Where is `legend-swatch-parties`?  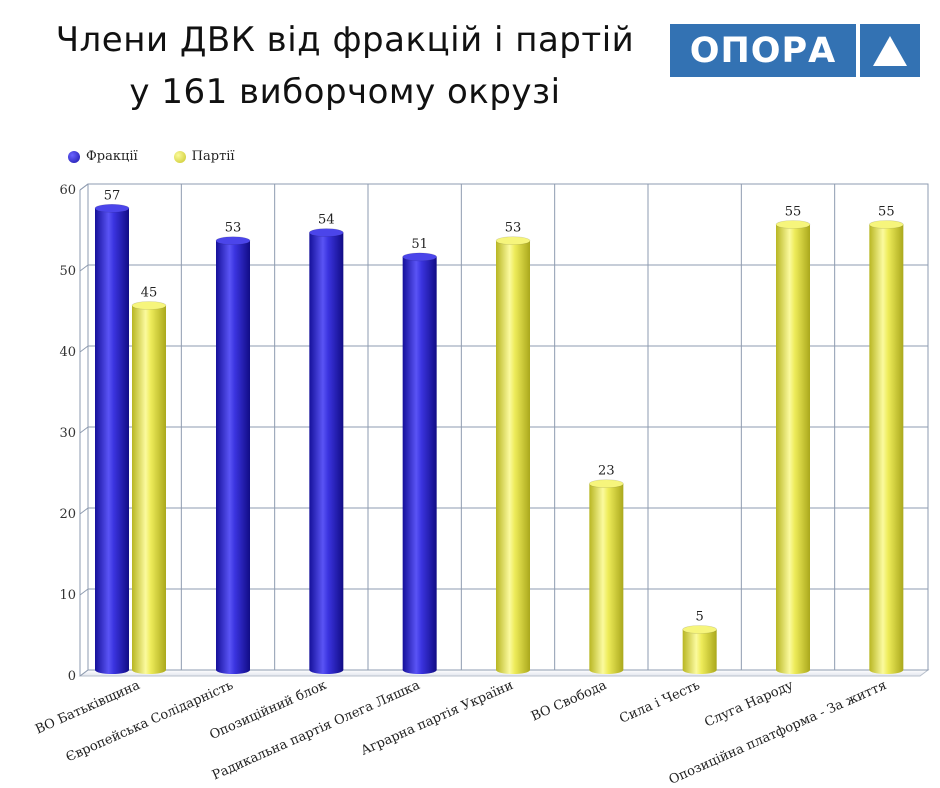
legend-swatch-parties is located at coordinates (179, 156).